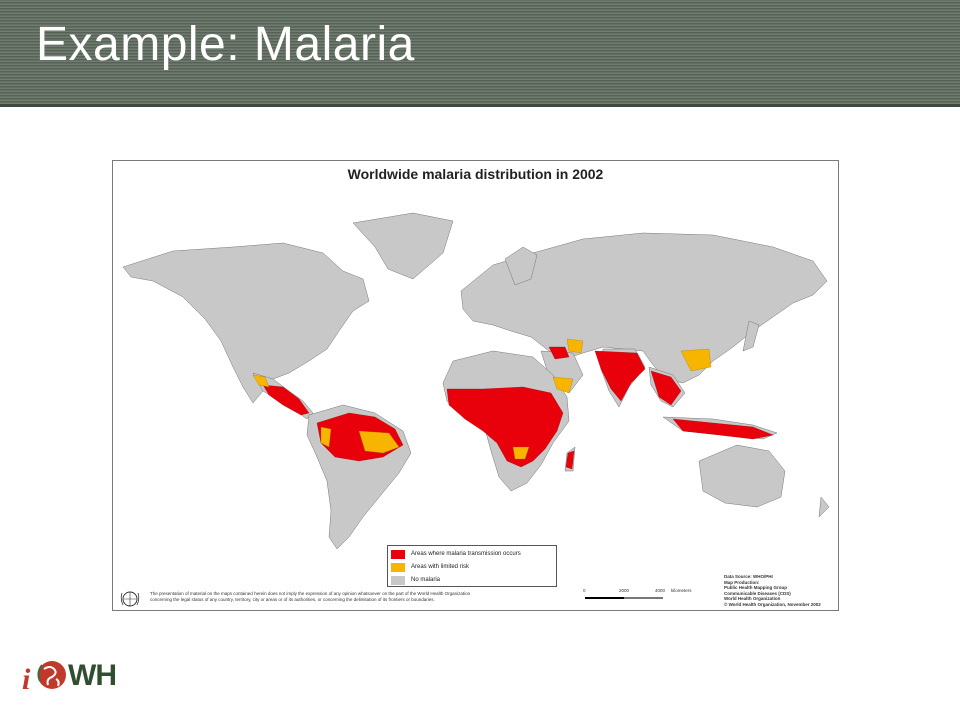 The width and height of the screenshot is (960, 720). I want to click on limited-risk-south-america-west, so click(326, 437).